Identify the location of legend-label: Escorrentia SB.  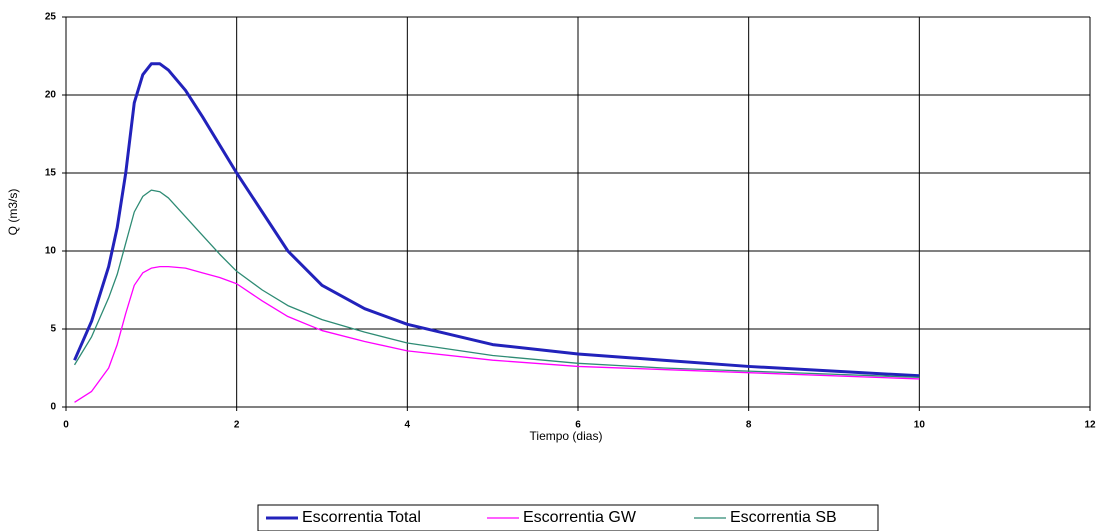
(783, 517).